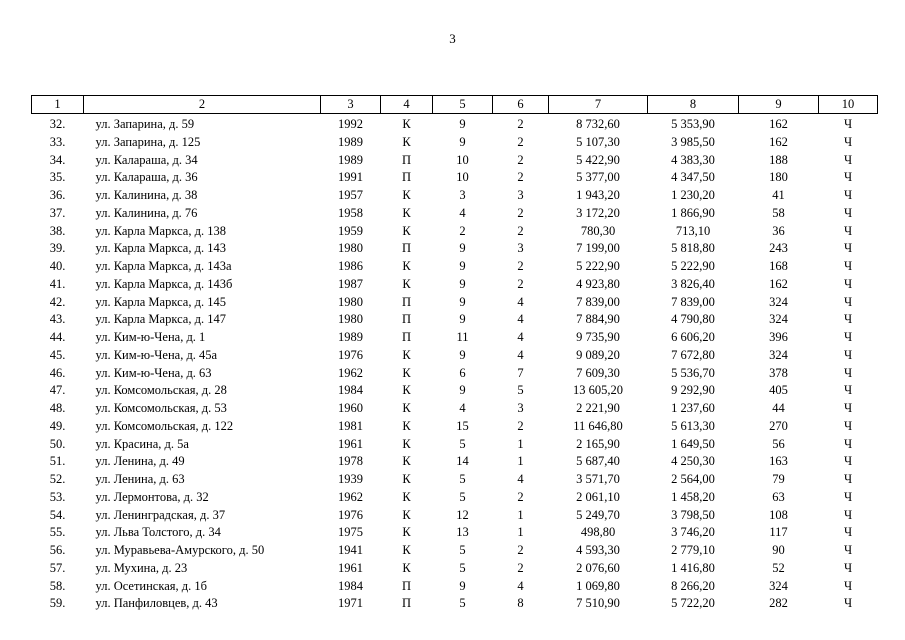 Image resolution: width=905 pixels, height=640 pixels. Describe the element at coordinates (180, 550) in the screenshot. I see `address-cell: ул. Муравьева-Амурского, д. 50` at that location.